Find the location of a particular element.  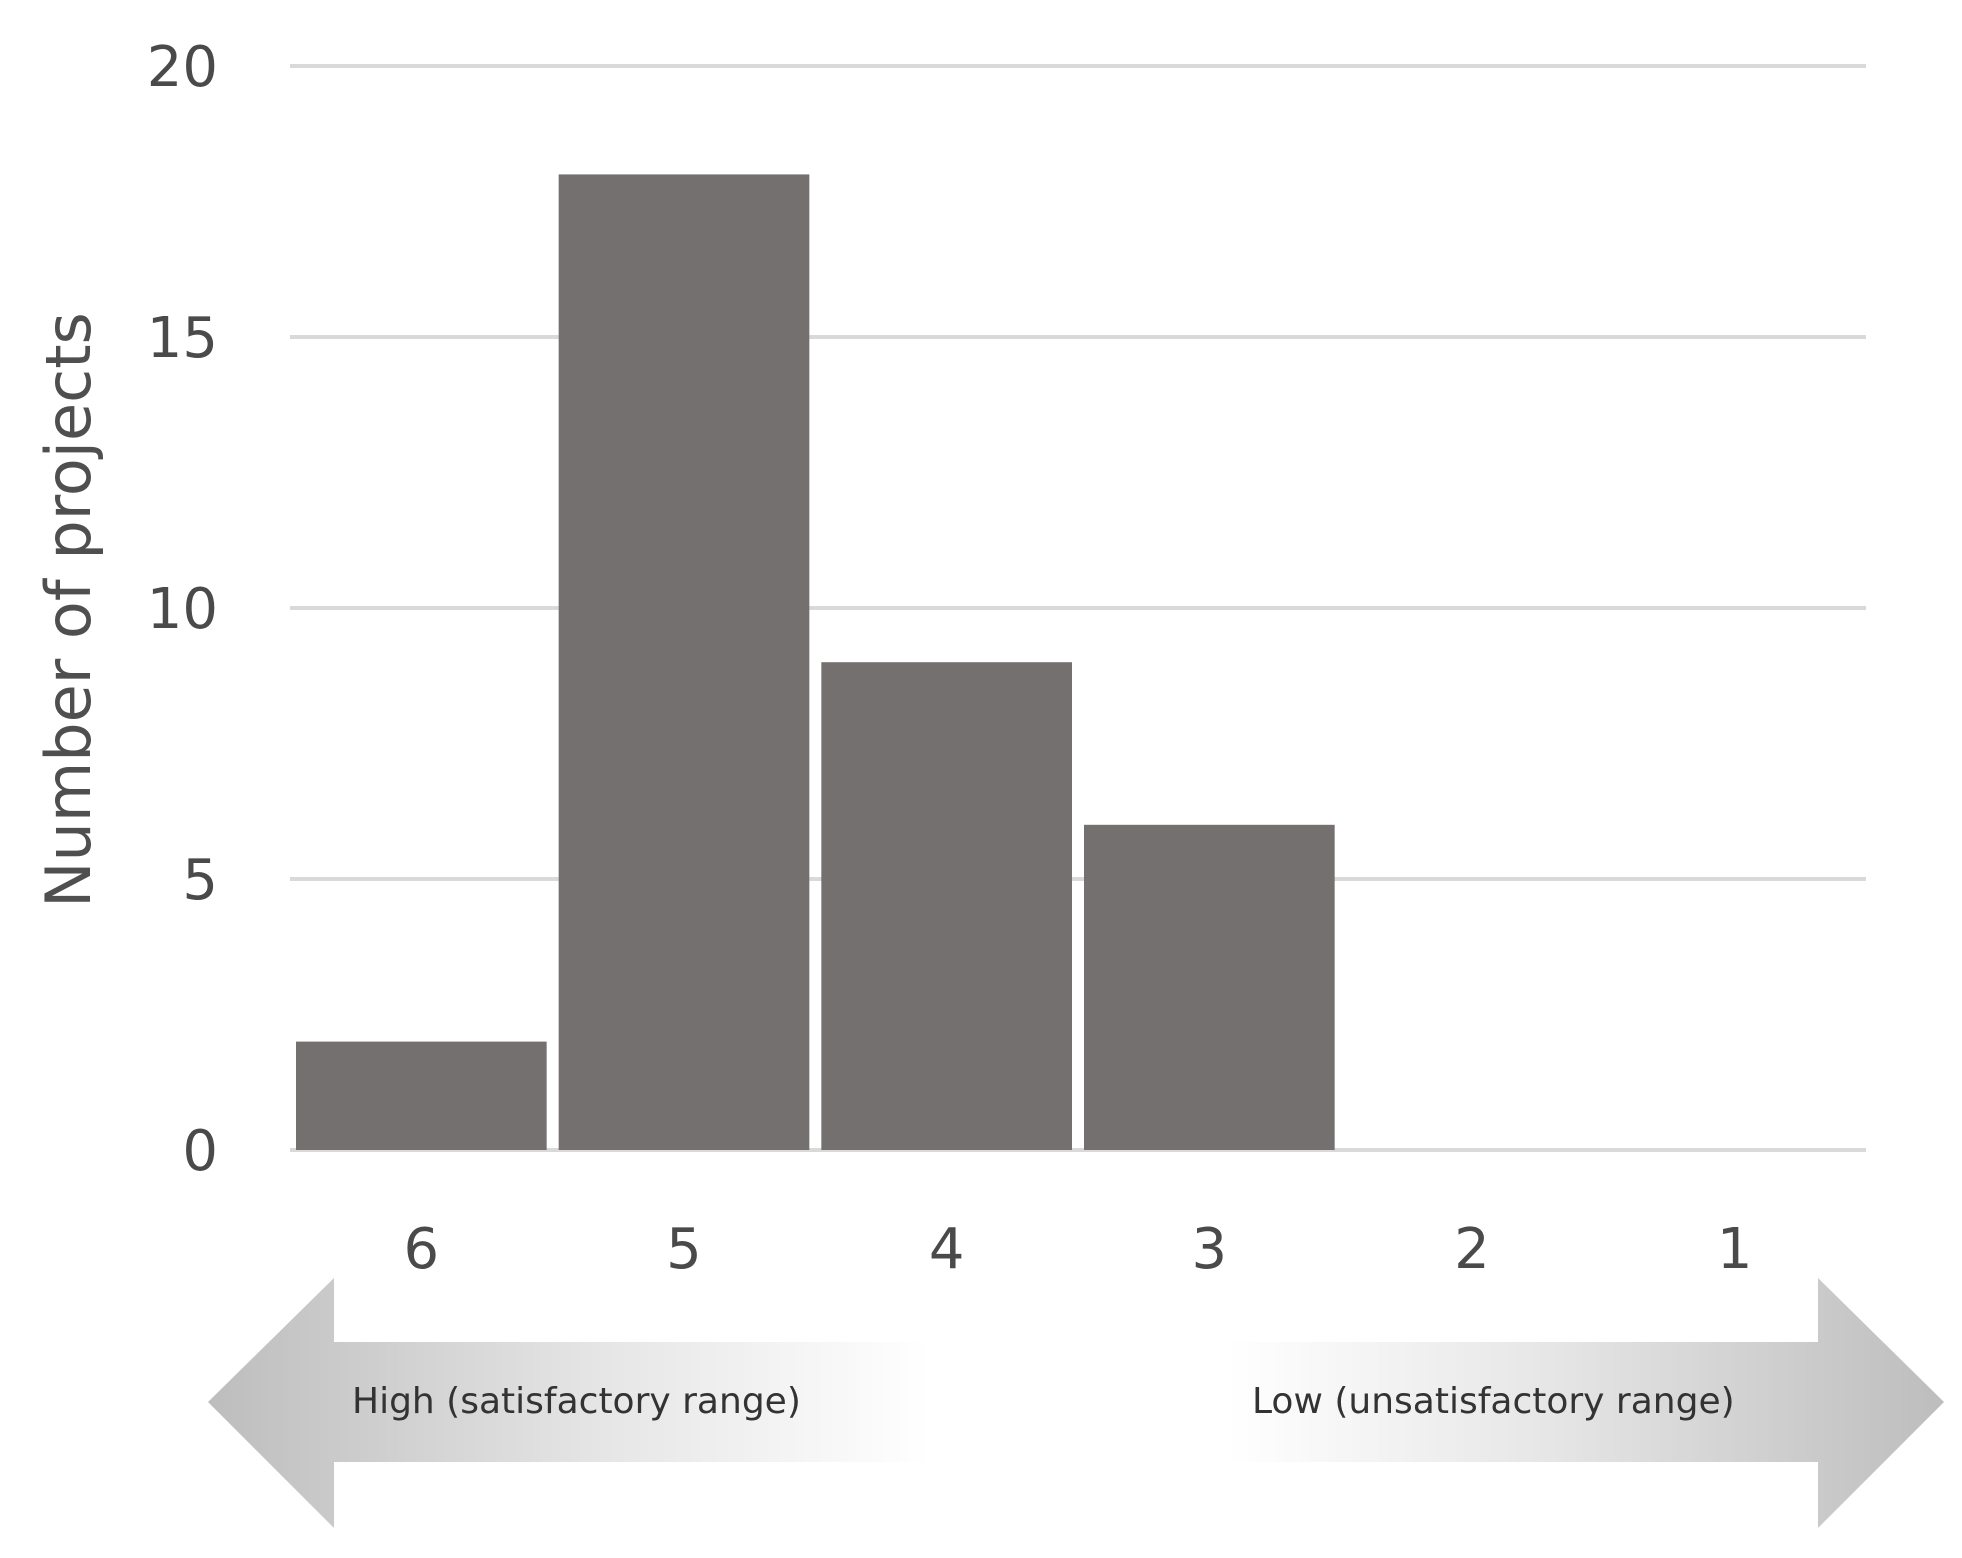

y-tick-label: 10 is located at coordinates (182, 609).